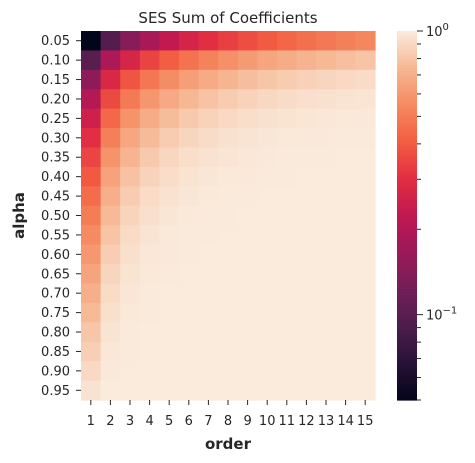  Describe the element at coordinates (55, 235) in the screenshot. I see `y-tick-label: 0.55` at that location.